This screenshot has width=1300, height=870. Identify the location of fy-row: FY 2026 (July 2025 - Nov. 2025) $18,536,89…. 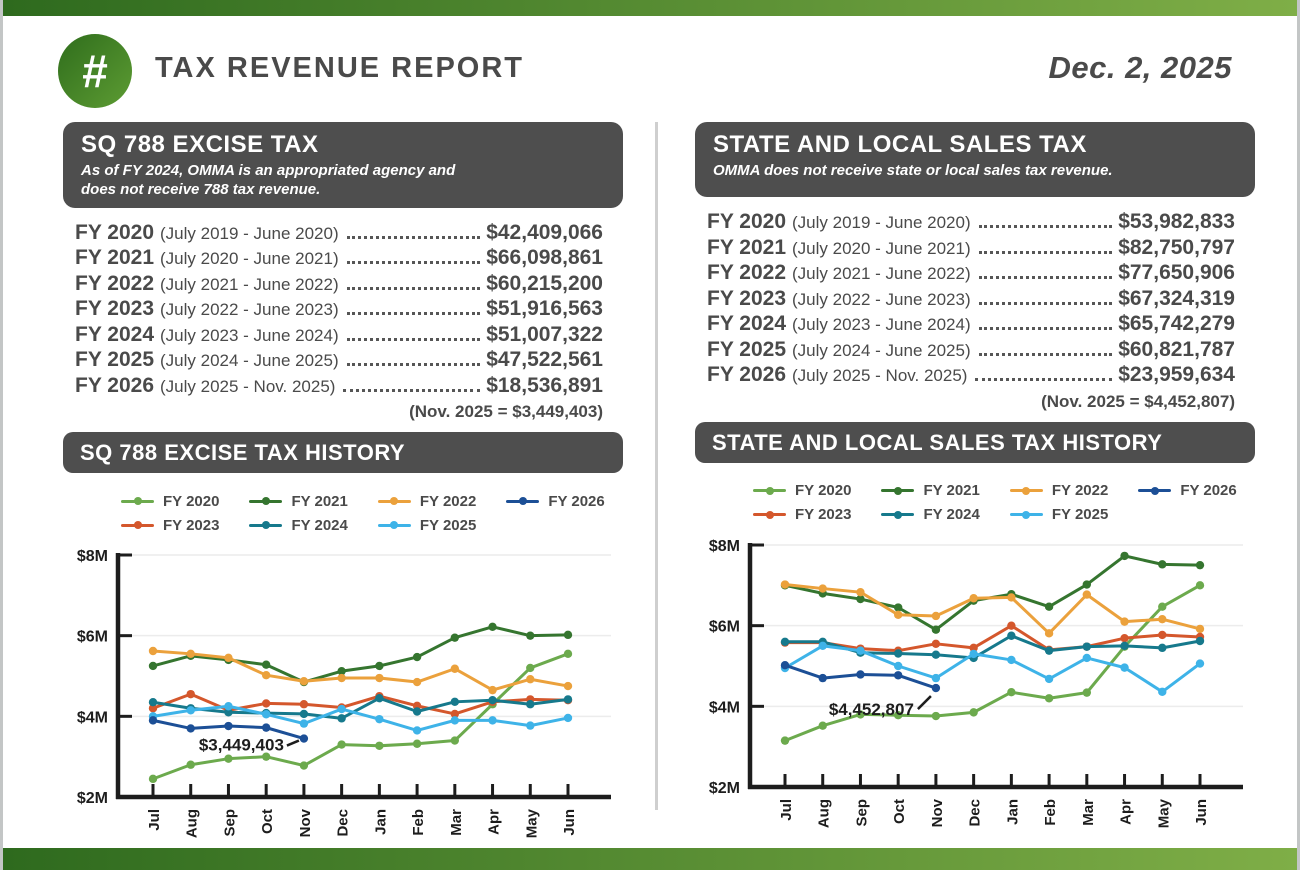
(339, 387).